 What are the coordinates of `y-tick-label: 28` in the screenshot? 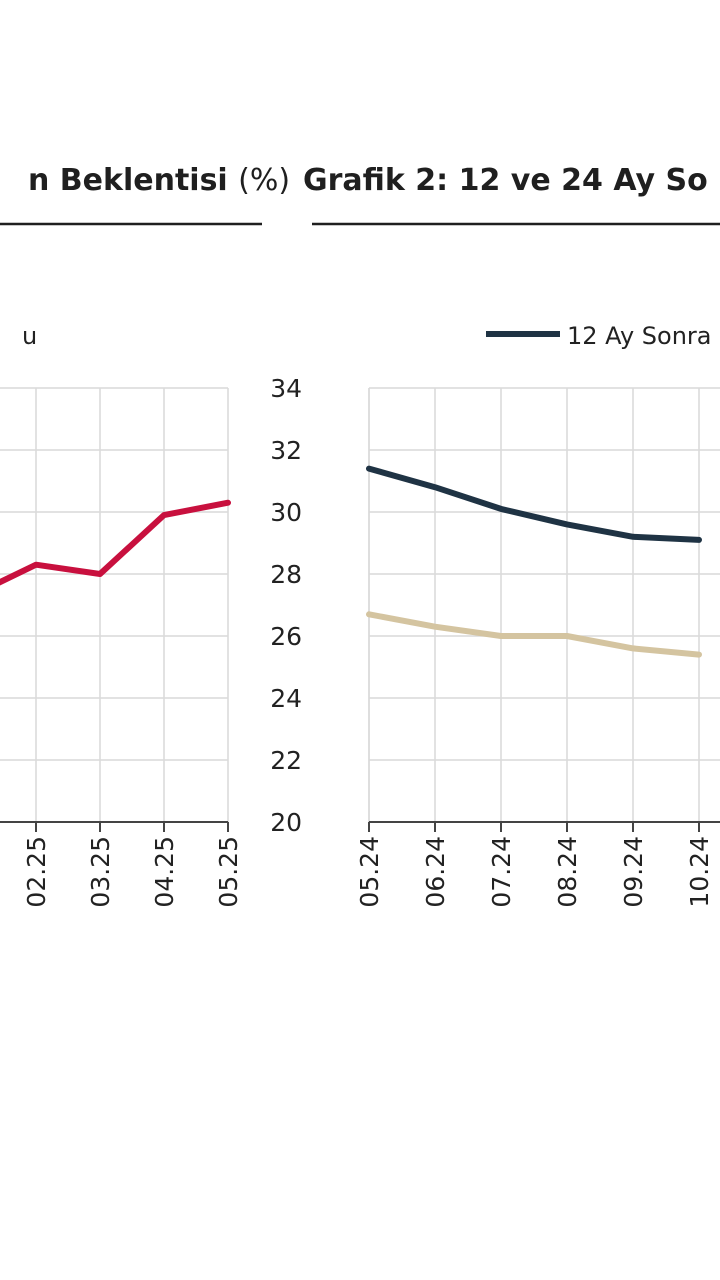 It's located at (286, 574).